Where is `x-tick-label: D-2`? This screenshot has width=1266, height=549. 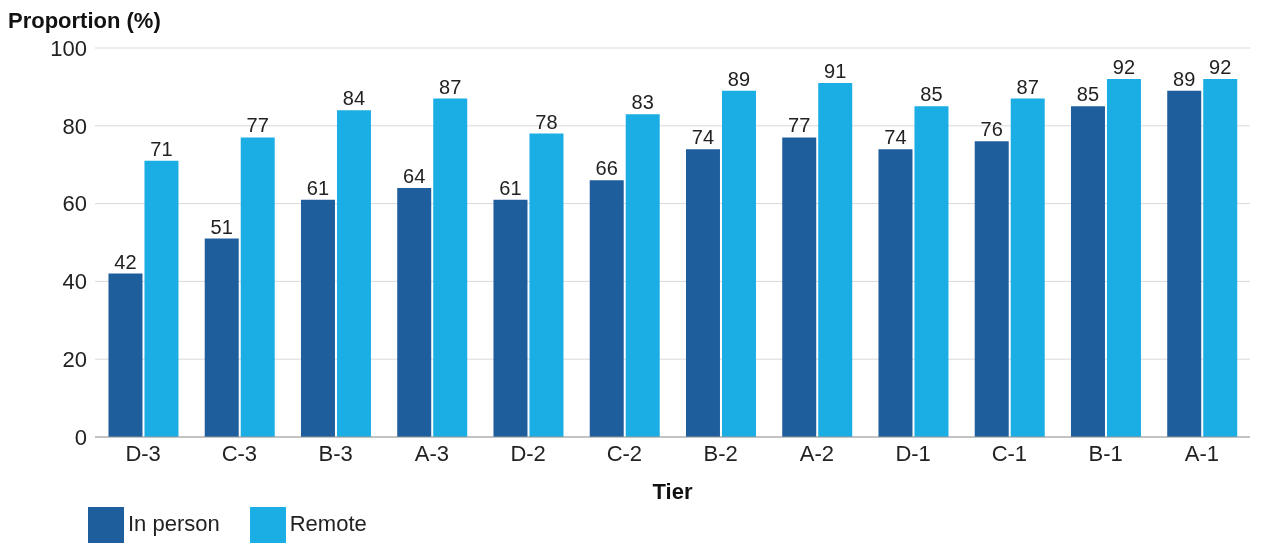 x-tick-label: D-2 is located at coordinates (528, 453).